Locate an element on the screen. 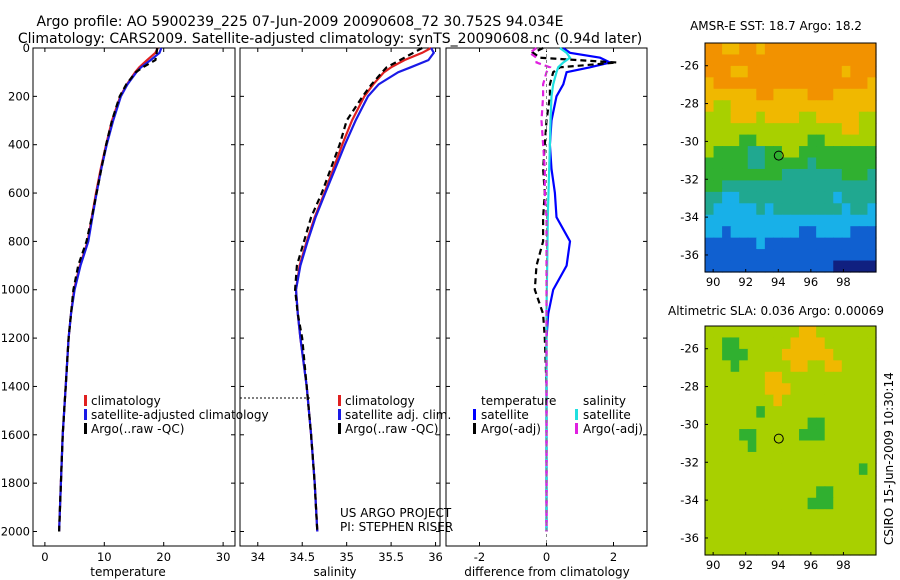 The image size is (900, 580). x-tick-label: 30 is located at coordinates (223, 557).